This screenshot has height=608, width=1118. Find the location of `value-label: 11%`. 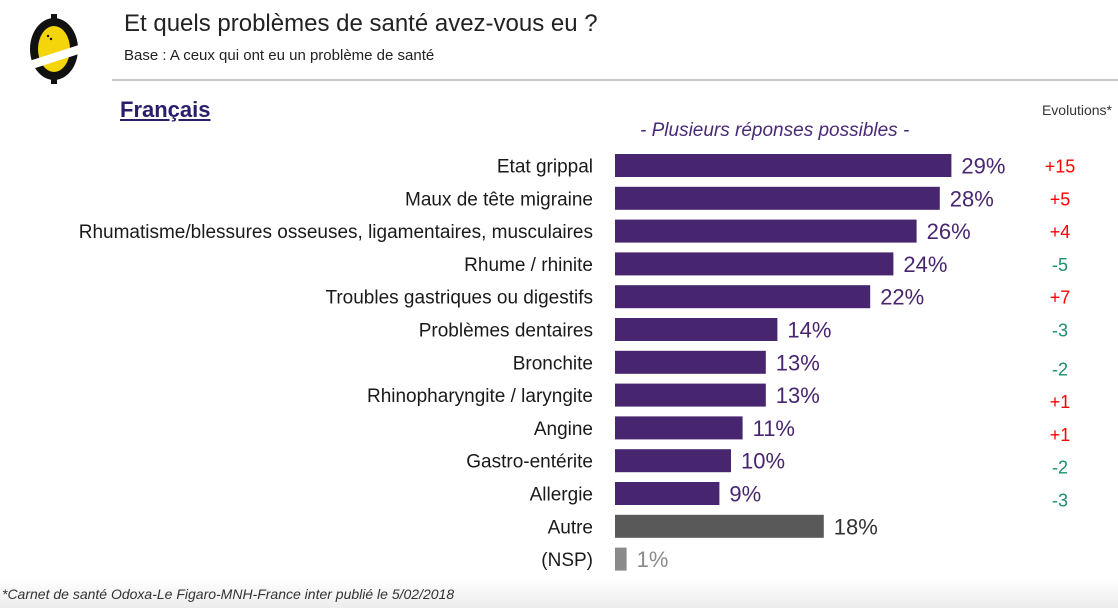

value-label: 11% is located at coordinates (774, 428).